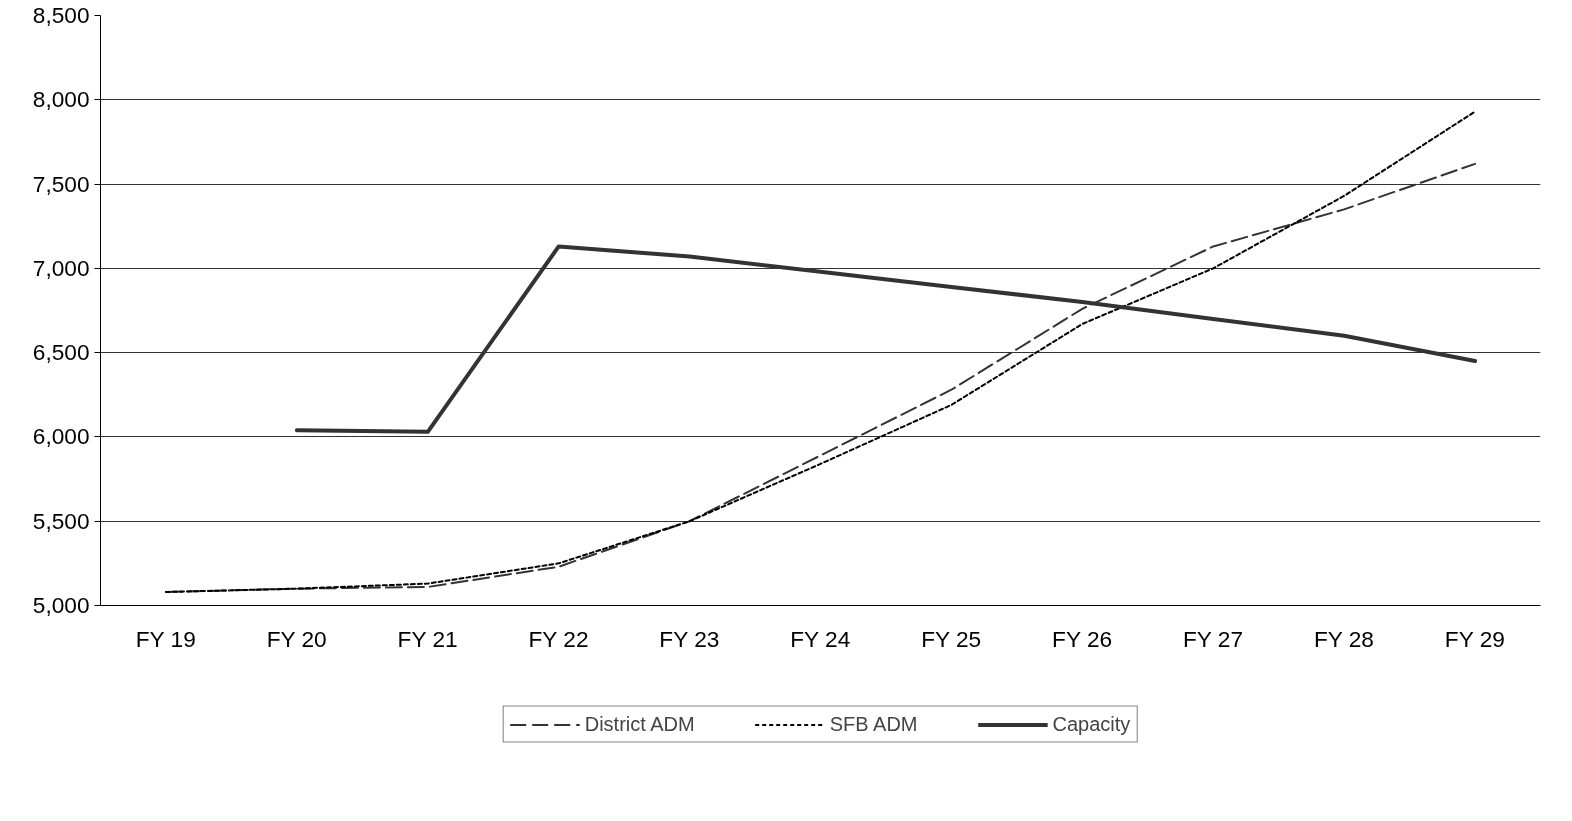 Image resolution: width=1572 pixels, height=821 pixels. I want to click on y-tick-label: 7,000, so click(61, 267).